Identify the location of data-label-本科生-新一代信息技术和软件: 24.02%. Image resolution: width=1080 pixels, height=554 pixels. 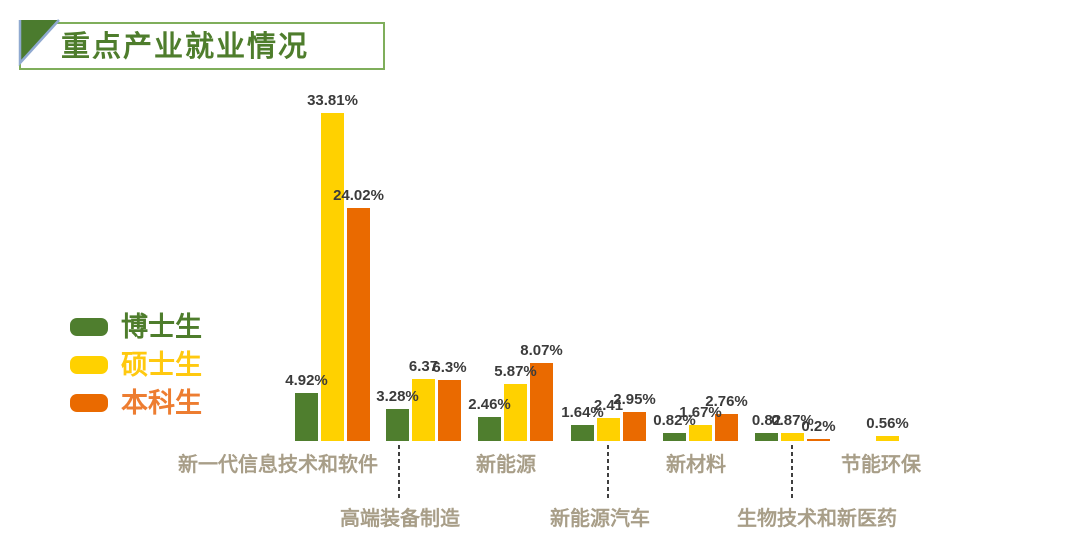
(358, 195).